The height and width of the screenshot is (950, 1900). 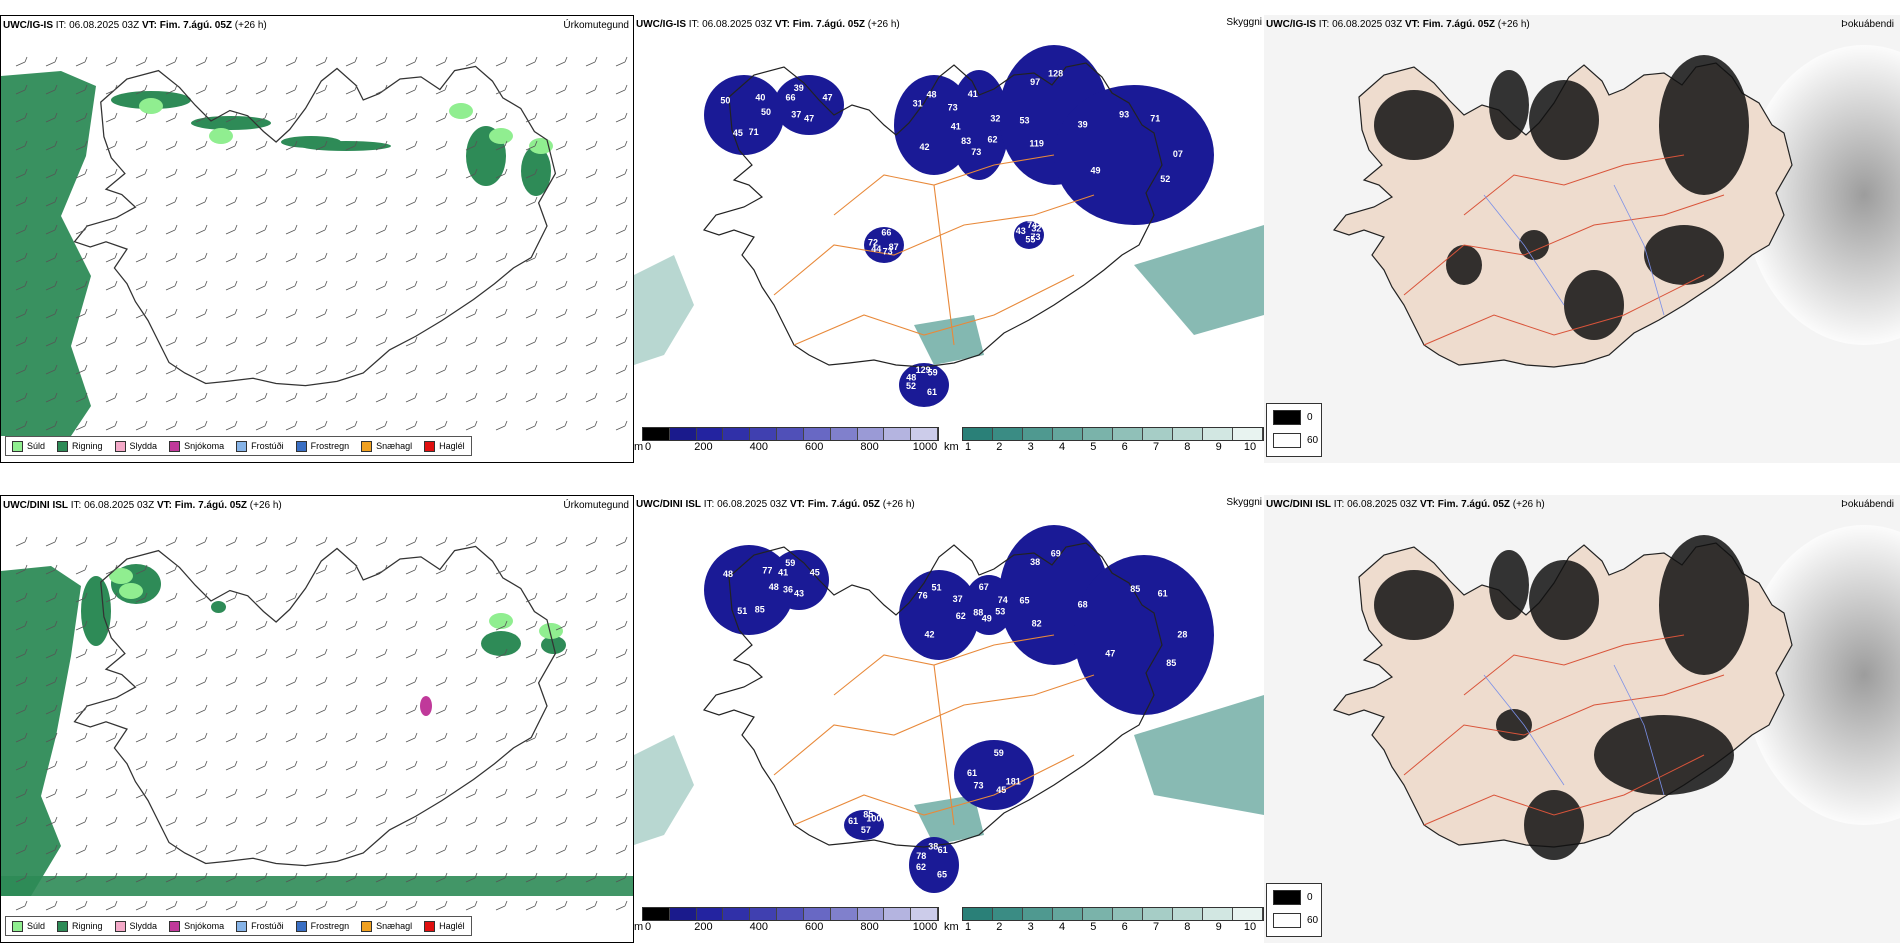 What do you see at coordinates (894, 247) in the screenshot?
I see `cloudbase-value: 87` at bounding box center [894, 247].